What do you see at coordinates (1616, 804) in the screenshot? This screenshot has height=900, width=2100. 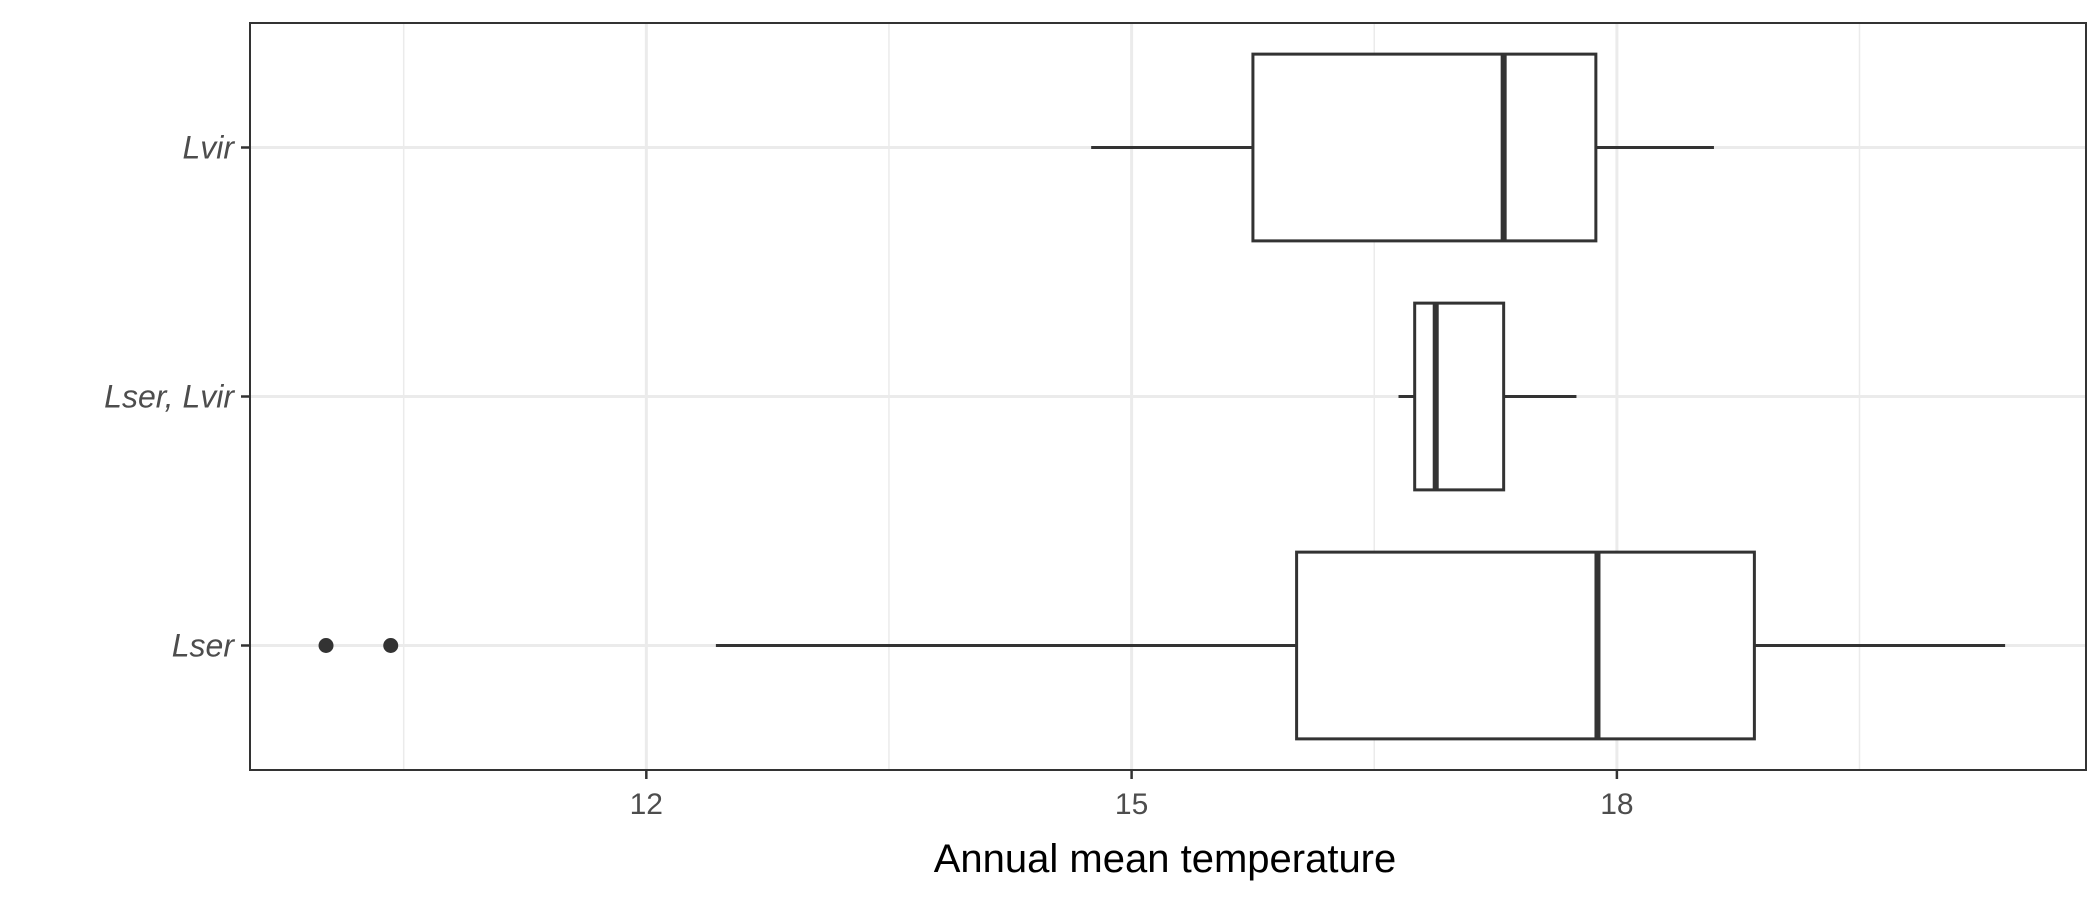 I see `x-tick-label: 18` at bounding box center [1616, 804].